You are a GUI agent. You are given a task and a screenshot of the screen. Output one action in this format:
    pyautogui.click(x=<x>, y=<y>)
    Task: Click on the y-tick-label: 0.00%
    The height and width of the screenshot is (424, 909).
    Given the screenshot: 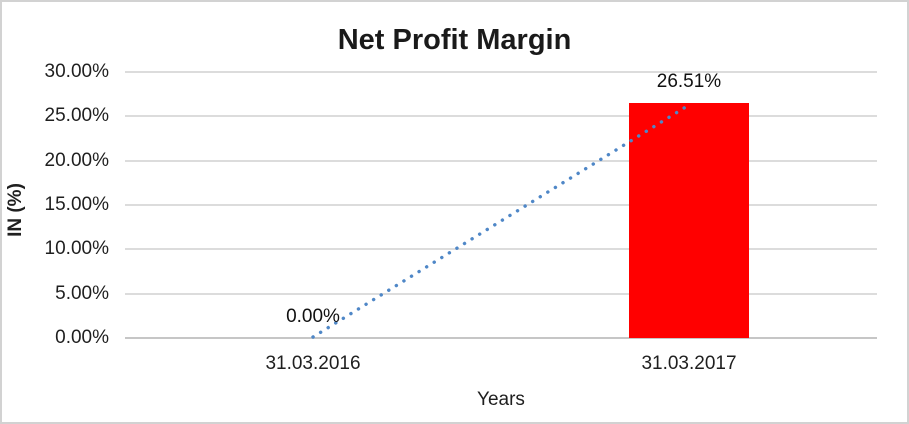 What is the action you would take?
    pyautogui.click(x=82, y=337)
    